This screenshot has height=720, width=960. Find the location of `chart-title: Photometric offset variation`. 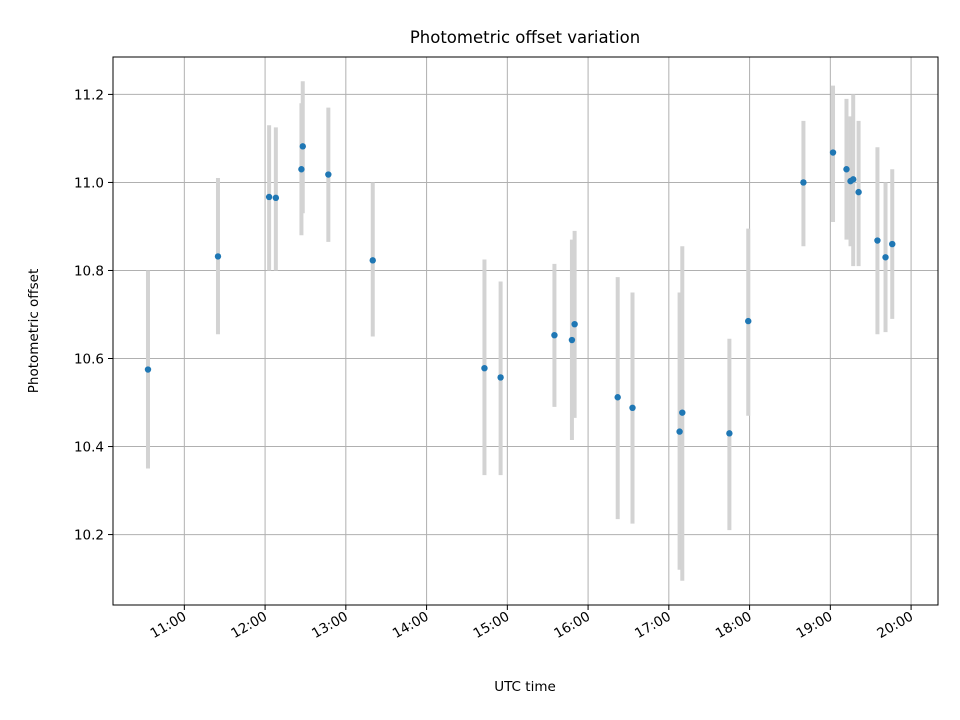

chart-title: Photometric offset variation is located at coordinates (525, 37).